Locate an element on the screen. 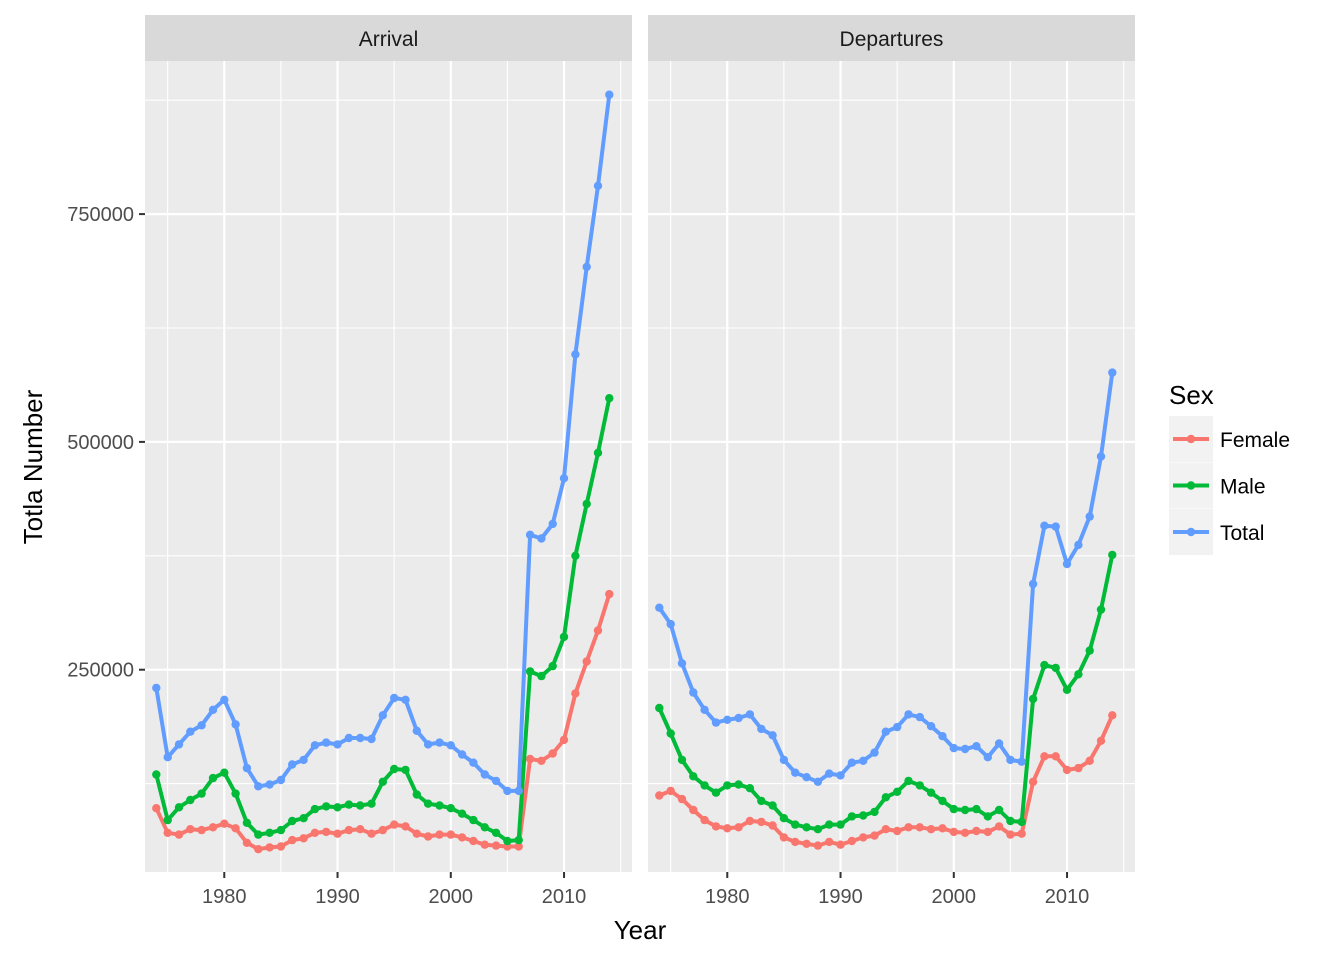  x-tick-label: 1990 is located at coordinates (840, 897).